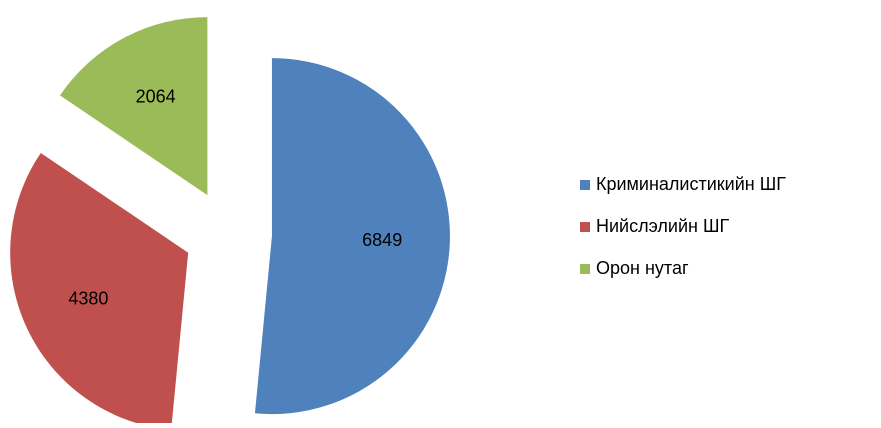 The image size is (881, 428). Describe the element at coordinates (642, 268) in the screenshot. I see `legend-label: Орон нутаг` at that location.